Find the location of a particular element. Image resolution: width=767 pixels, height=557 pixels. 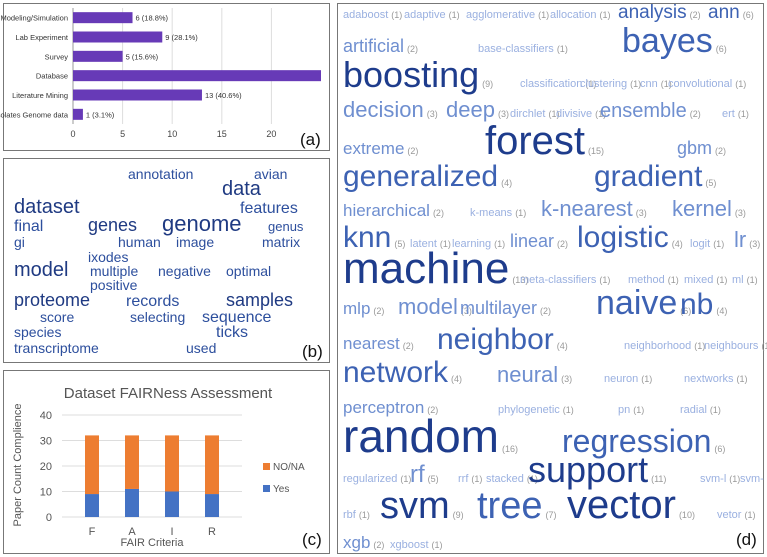

word-entry: lr (3) is located at coordinates (747, 239).